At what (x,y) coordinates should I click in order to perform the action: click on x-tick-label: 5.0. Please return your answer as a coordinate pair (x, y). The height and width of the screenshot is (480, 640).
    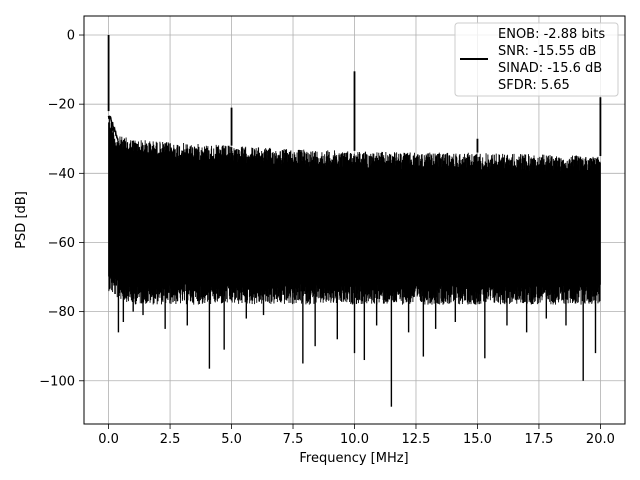
    Looking at the image, I should click on (231, 439).